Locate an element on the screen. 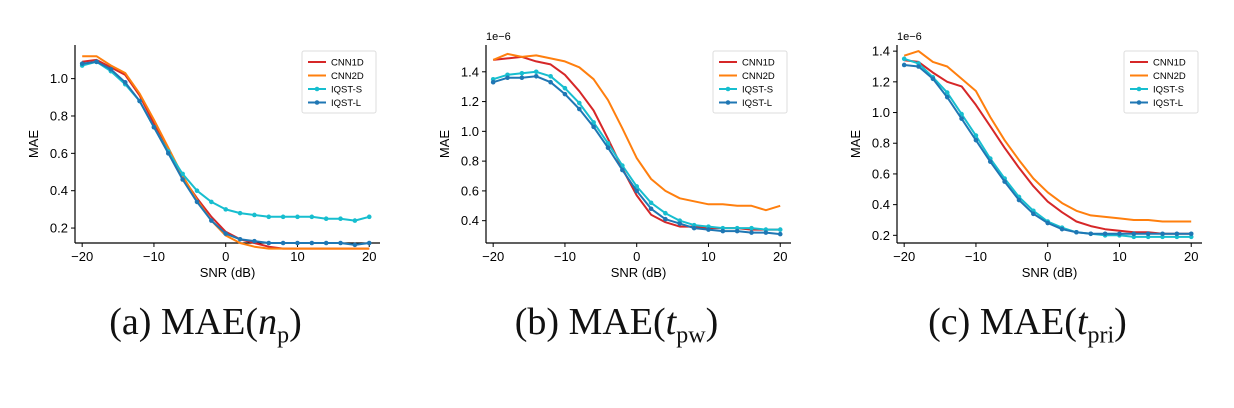  y-axis-exponent: 1e−6 is located at coordinates (498, 37).